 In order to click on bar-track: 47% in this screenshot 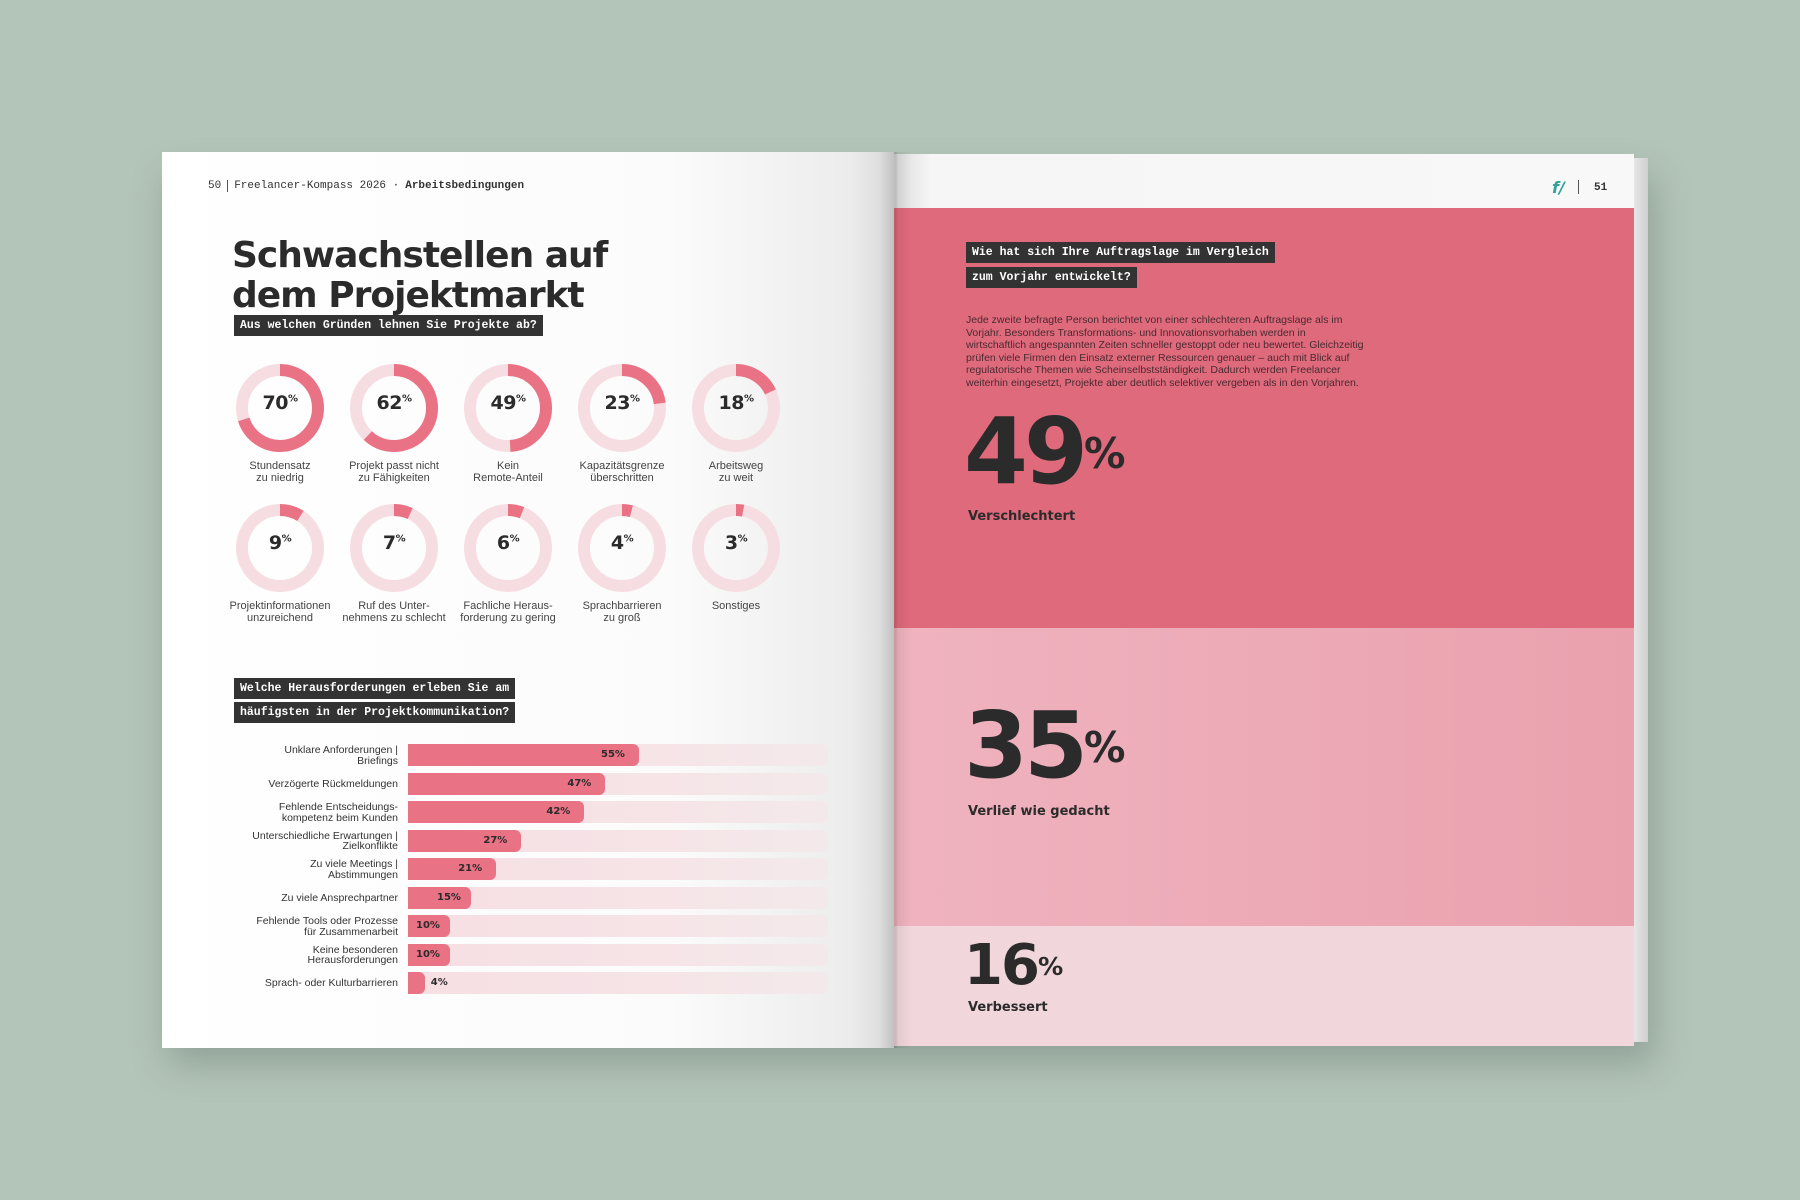, I will do `click(618, 783)`.